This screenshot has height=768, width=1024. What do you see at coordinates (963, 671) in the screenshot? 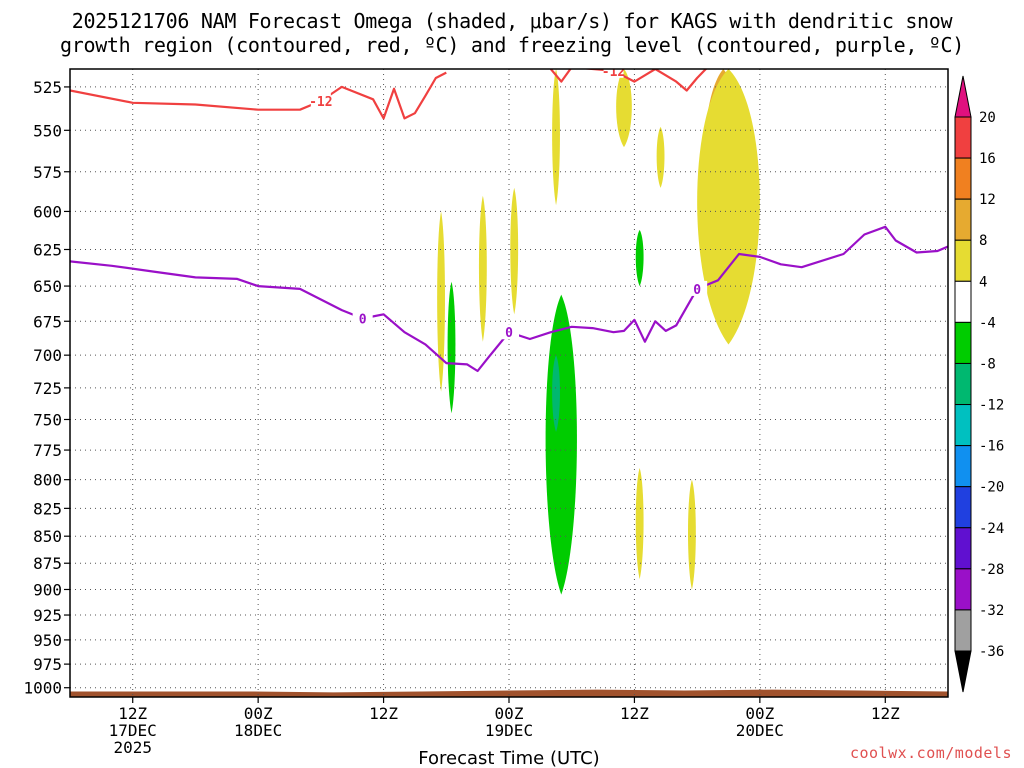
I see `colorbar-bottom-arrow` at bounding box center [963, 671].